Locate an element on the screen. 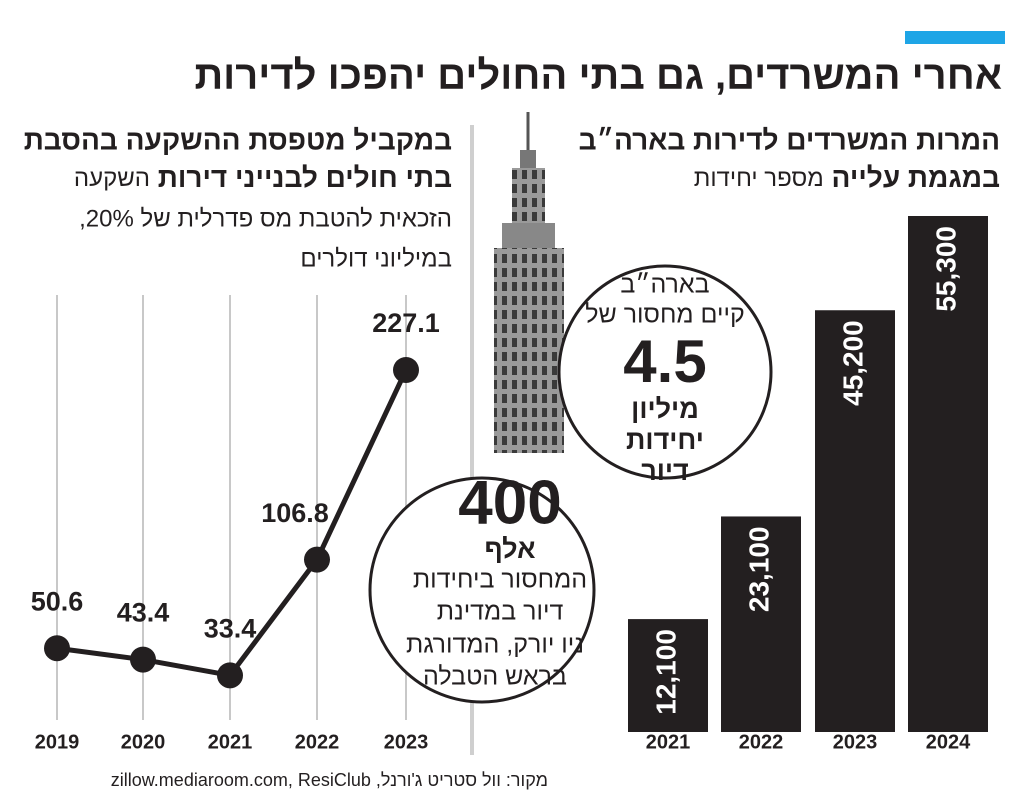 The image size is (1024, 804). annotation-text: יחידות is located at coordinates (665, 440).